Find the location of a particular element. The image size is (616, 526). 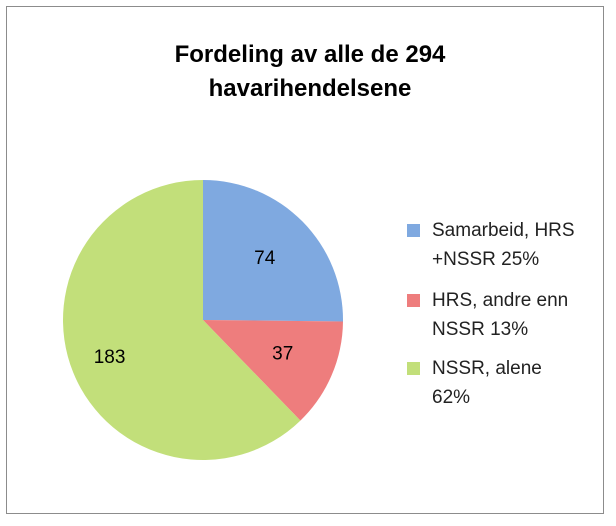

legend-label: NSSR, alene 62% is located at coordinates (487, 383).